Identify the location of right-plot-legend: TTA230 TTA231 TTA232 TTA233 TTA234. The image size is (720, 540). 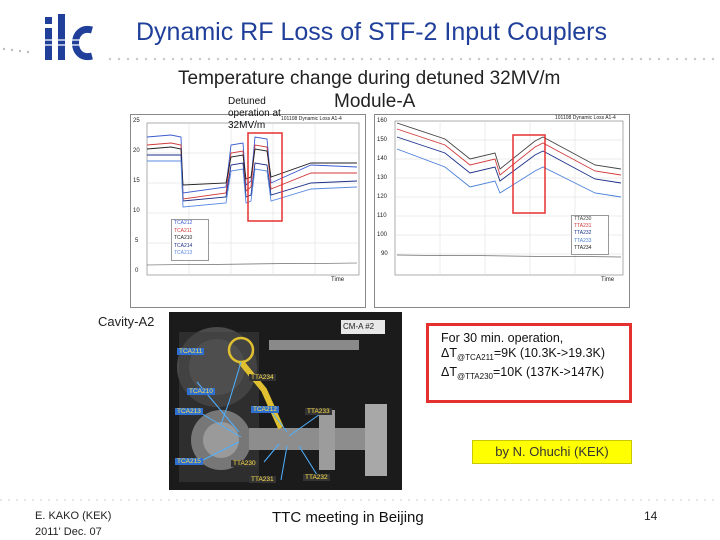
(590, 235).